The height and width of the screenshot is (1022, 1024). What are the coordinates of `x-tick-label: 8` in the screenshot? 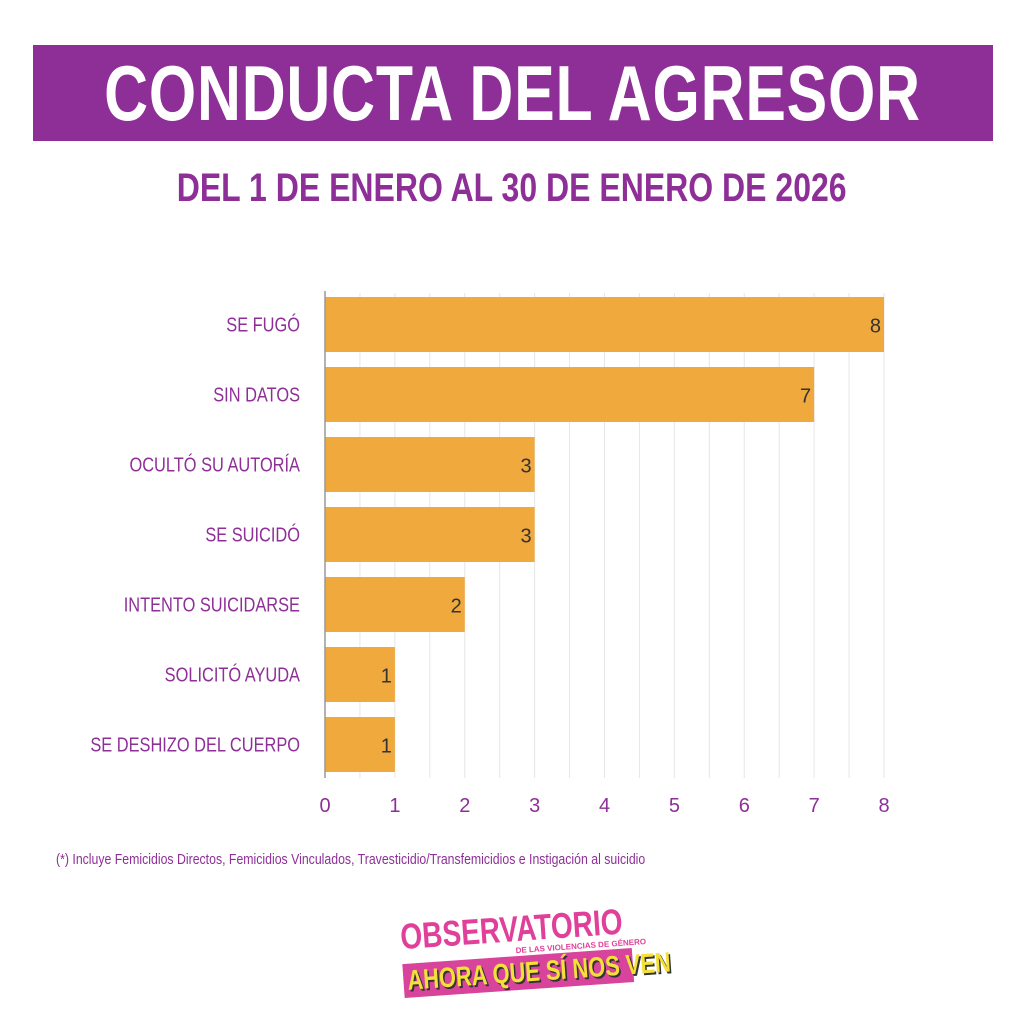 It's located at (883, 806).